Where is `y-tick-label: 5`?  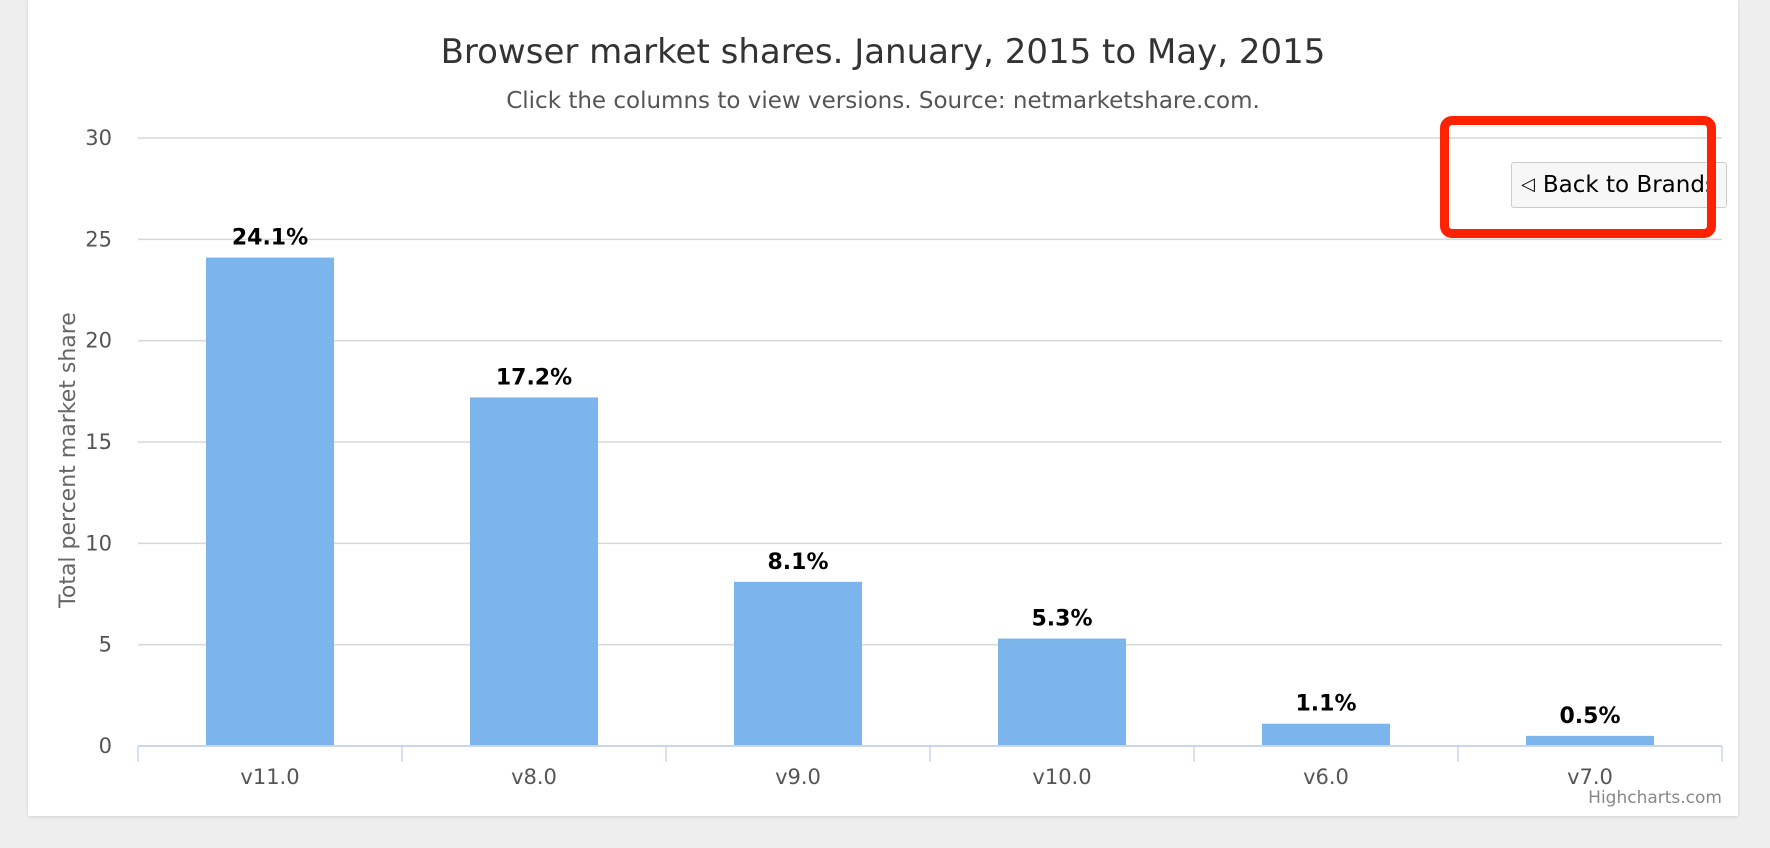
y-tick-label: 5 is located at coordinates (105, 645).